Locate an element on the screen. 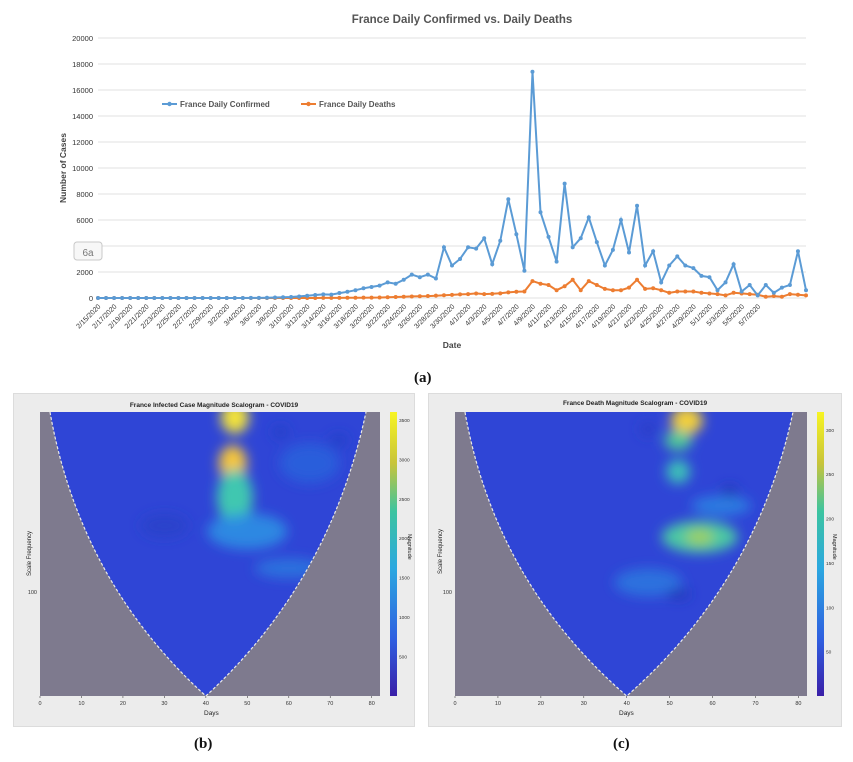 The height and width of the screenshot is (762, 853). colorbar-tick-label: 1500 is located at coordinates (404, 579).